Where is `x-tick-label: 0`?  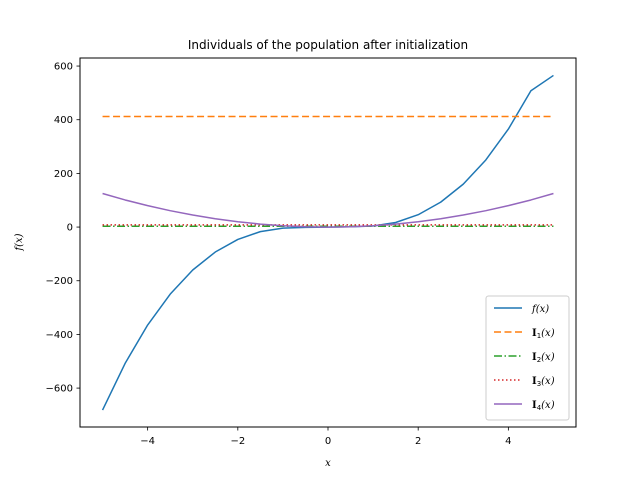 x-tick-label: 0 is located at coordinates (328, 441).